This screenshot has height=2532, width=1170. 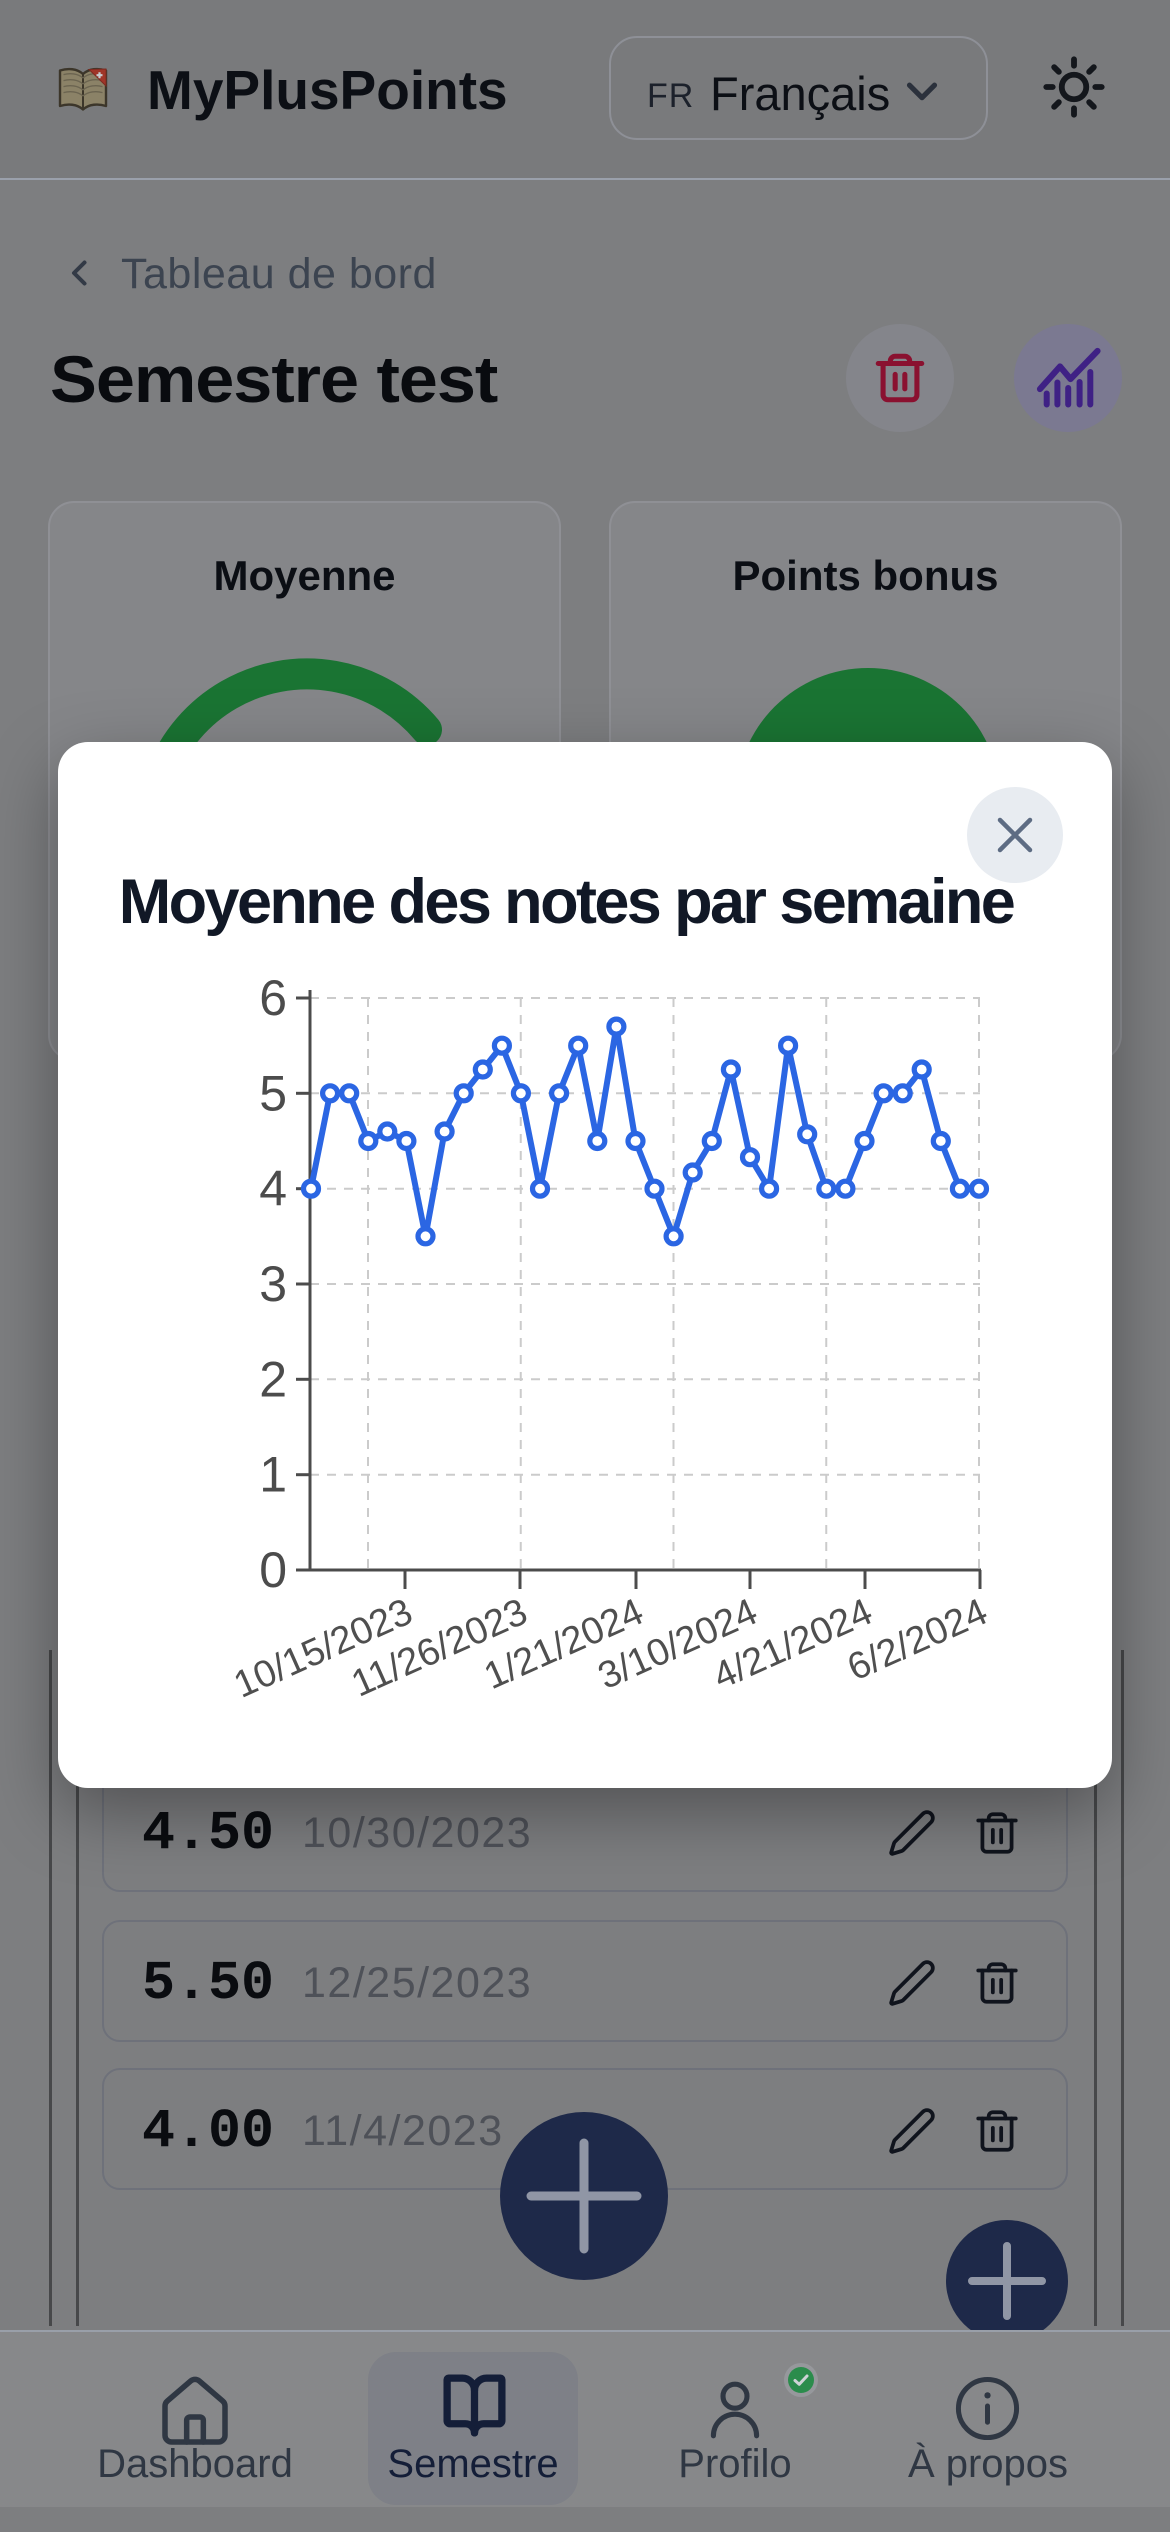 I want to click on svg-text: 2, so click(x=273, y=1379).